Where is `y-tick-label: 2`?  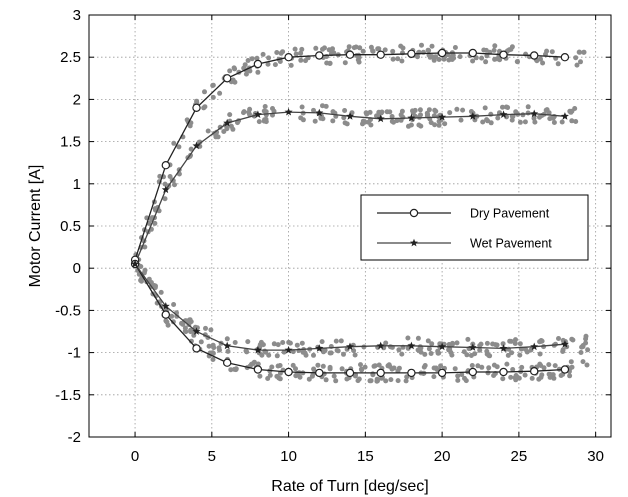
y-tick-label: 2 is located at coordinates (77, 99).